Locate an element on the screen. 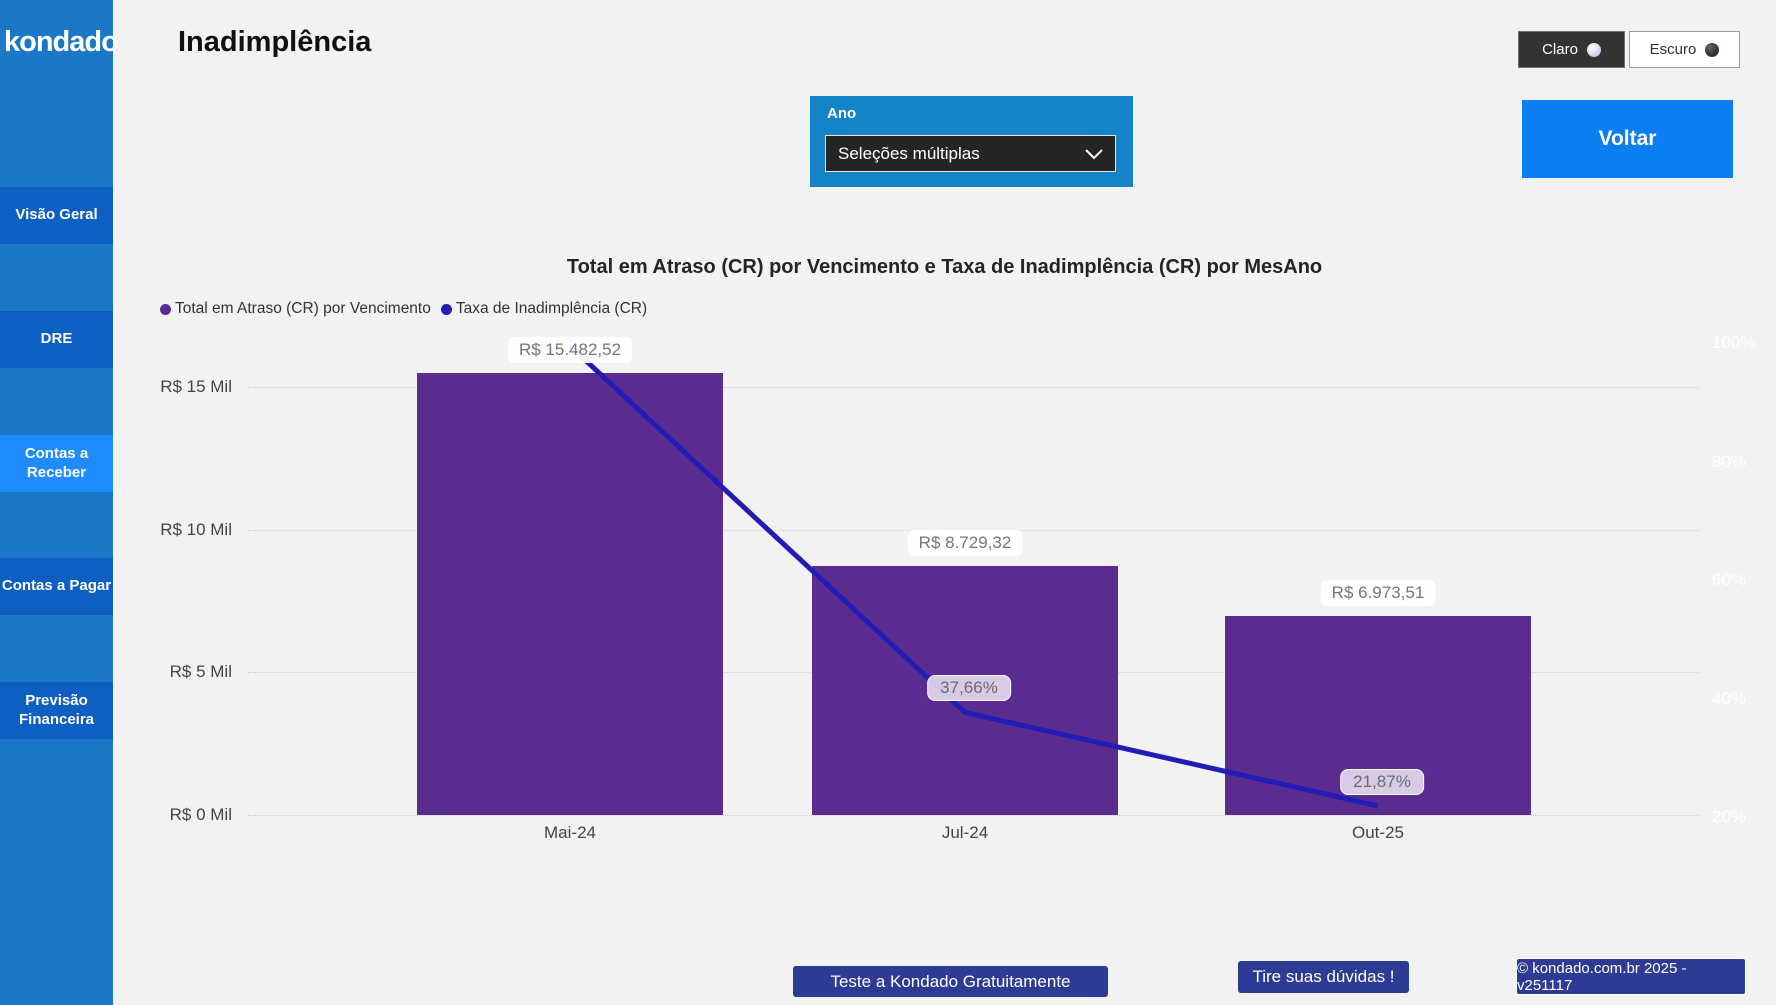 This screenshot has height=1005, width=1776. line-value-label: 21,87% is located at coordinates (1382, 781).